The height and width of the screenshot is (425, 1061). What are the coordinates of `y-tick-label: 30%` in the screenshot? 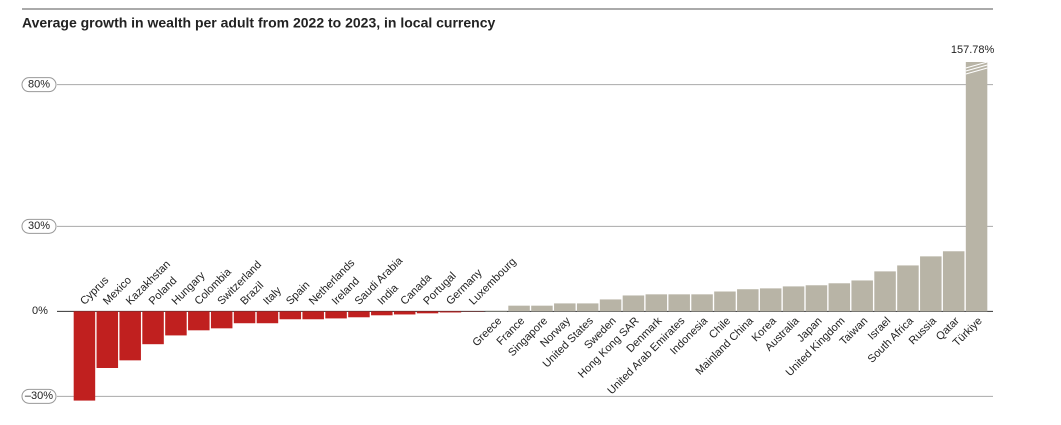 It's located at (39, 226).